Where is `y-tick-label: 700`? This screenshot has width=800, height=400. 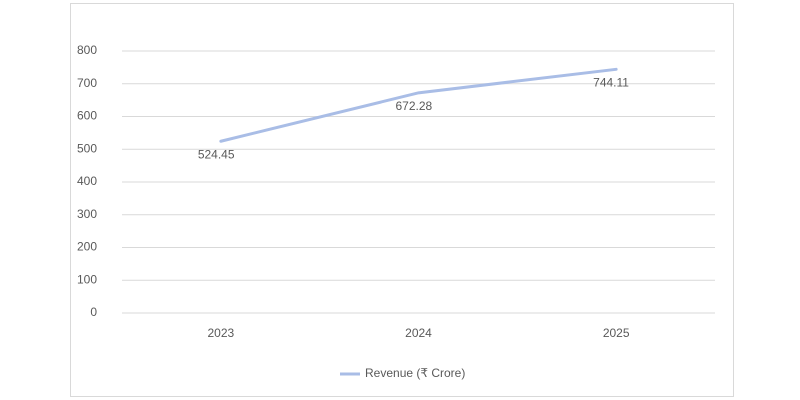 y-tick-label: 700 is located at coordinates (87, 83).